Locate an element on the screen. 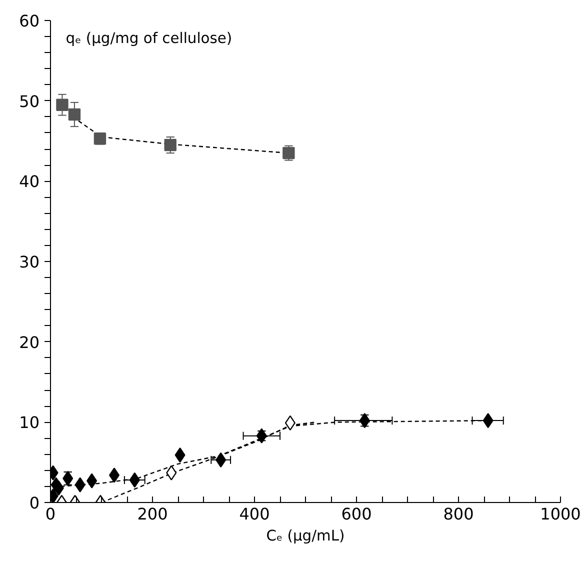  x-axis-title: Cₑ (μg/mL) is located at coordinates (305, 536).